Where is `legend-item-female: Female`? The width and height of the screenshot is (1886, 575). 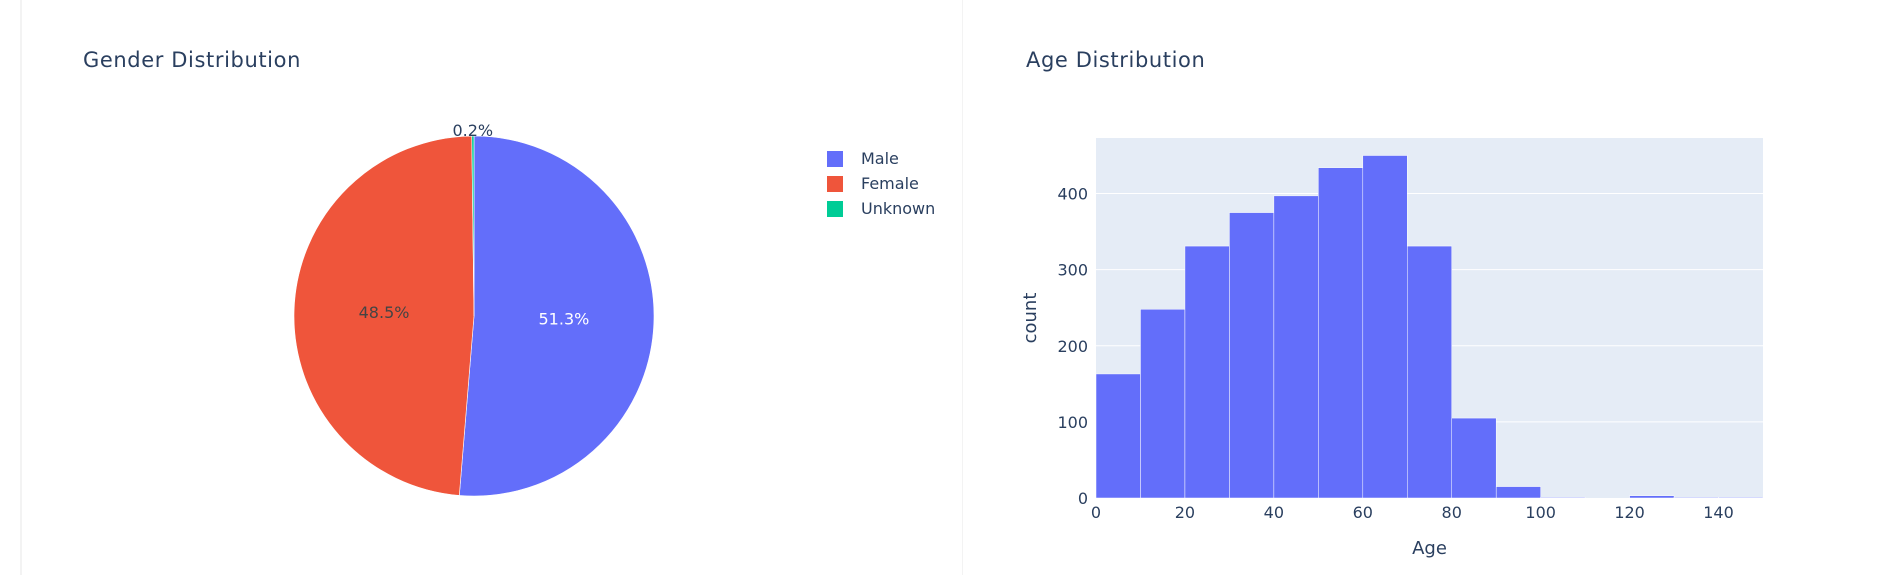 legend-item-female: Female is located at coordinates (881, 183).